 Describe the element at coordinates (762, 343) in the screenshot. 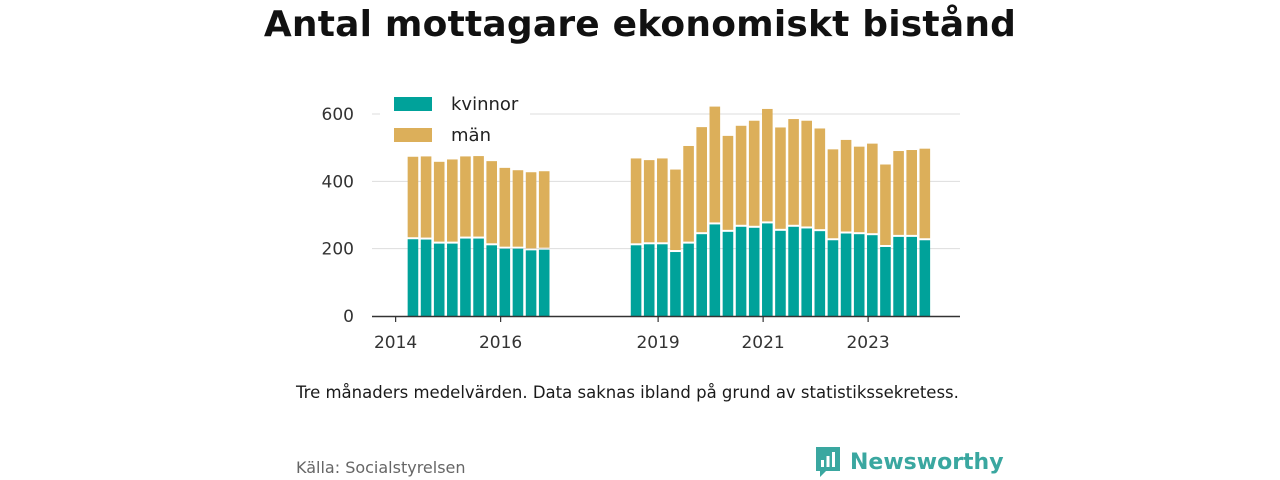

I see `x-tick-label: 2021` at that location.